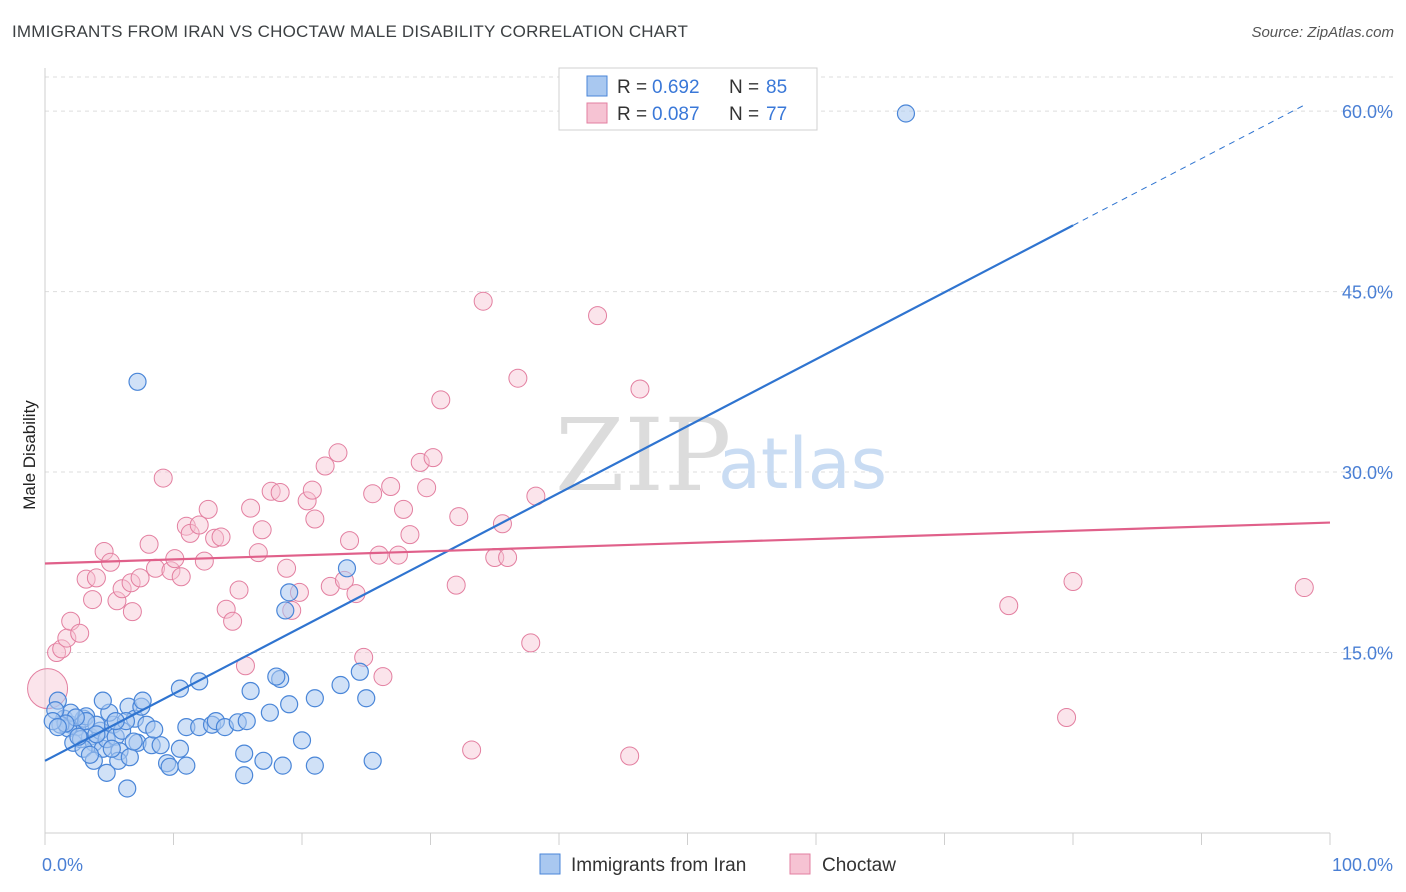 The image size is (1406, 892). Describe the element at coordinates (1367, 654) in the screenshot. I see `y-tick-label: 15.0%` at that location.